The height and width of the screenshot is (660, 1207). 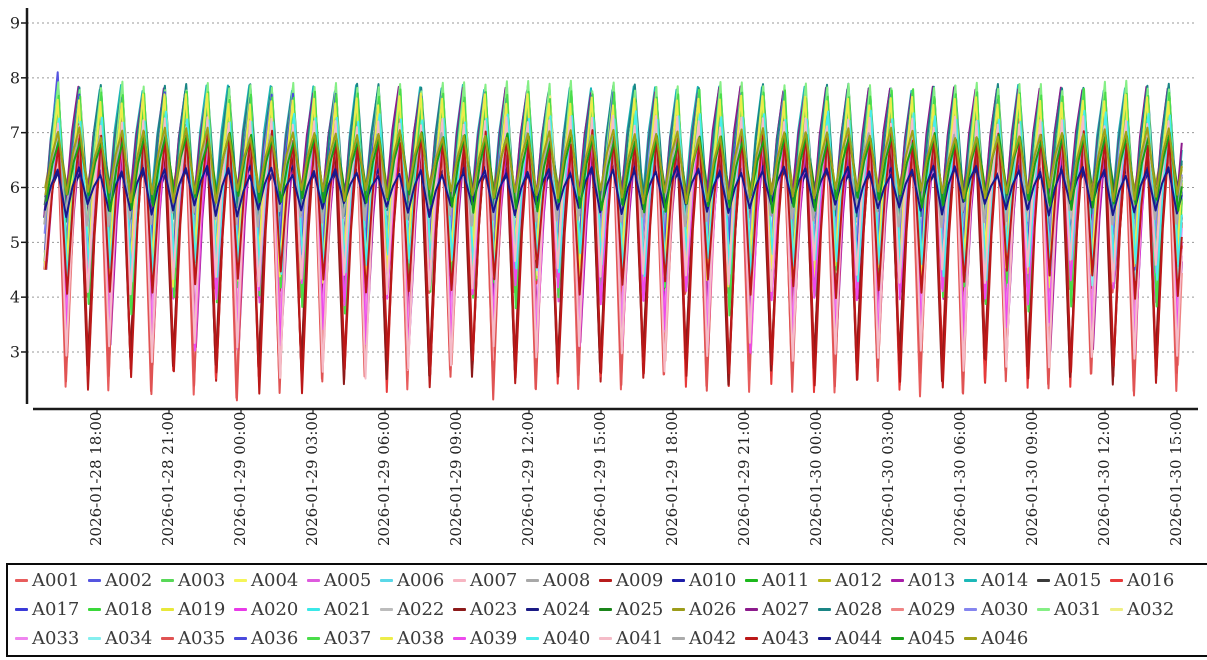 What do you see at coordinates (927, 609) in the screenshot?
I see `legend-item-A029: A029` at bounding box center [927, 609].